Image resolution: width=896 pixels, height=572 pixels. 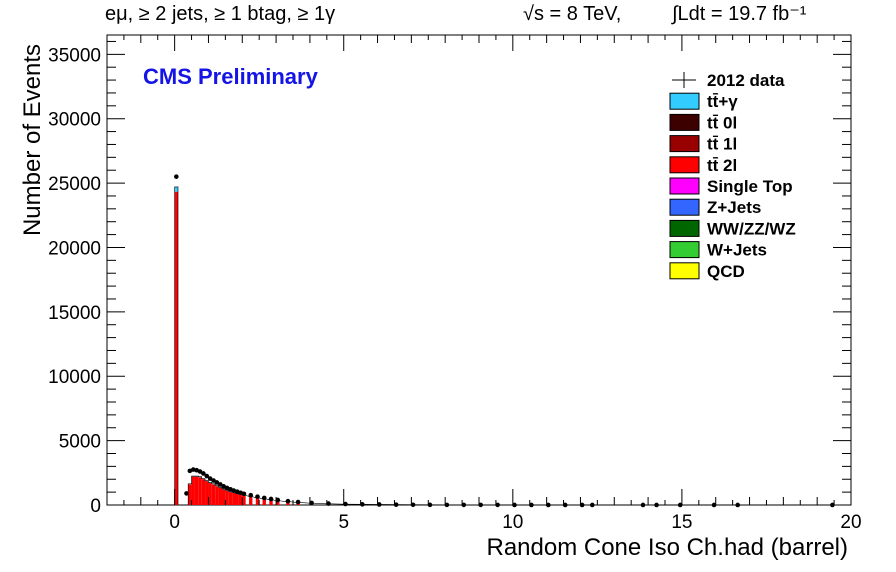 I want to click on legend-label: tt̄ 1l, so click(x=722, y=144).